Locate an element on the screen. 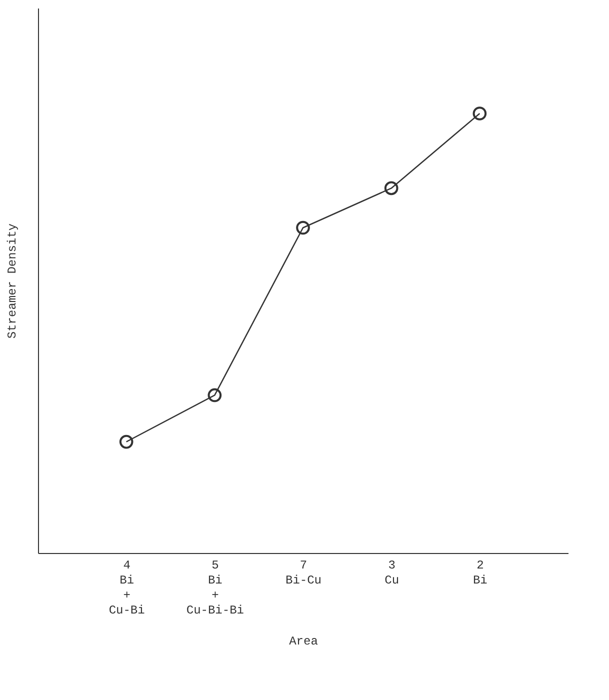 The image size is (609, 700). x-tick-label: 5 Bi + Cu-Bi-Bi is located at coordinates (215, 588).